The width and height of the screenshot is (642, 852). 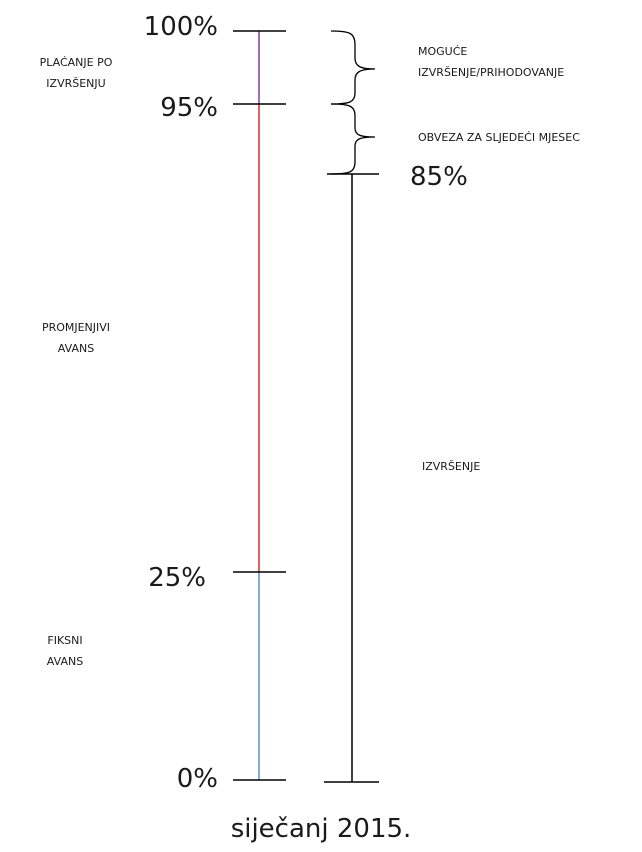 I want to click on label-izvrsenje: IZVRŠENJE, so click(x=451, y=466).